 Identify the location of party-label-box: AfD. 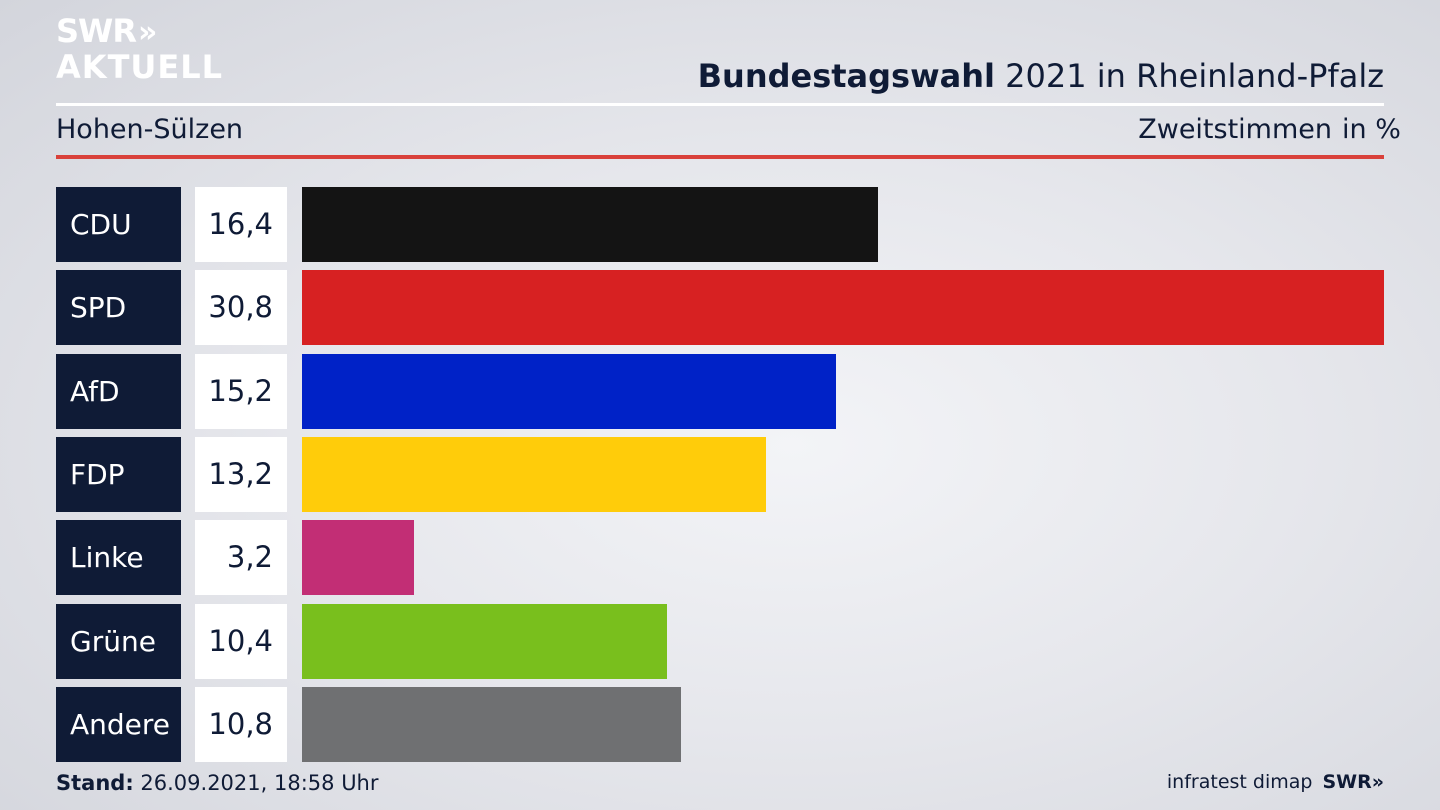
(118, 391).